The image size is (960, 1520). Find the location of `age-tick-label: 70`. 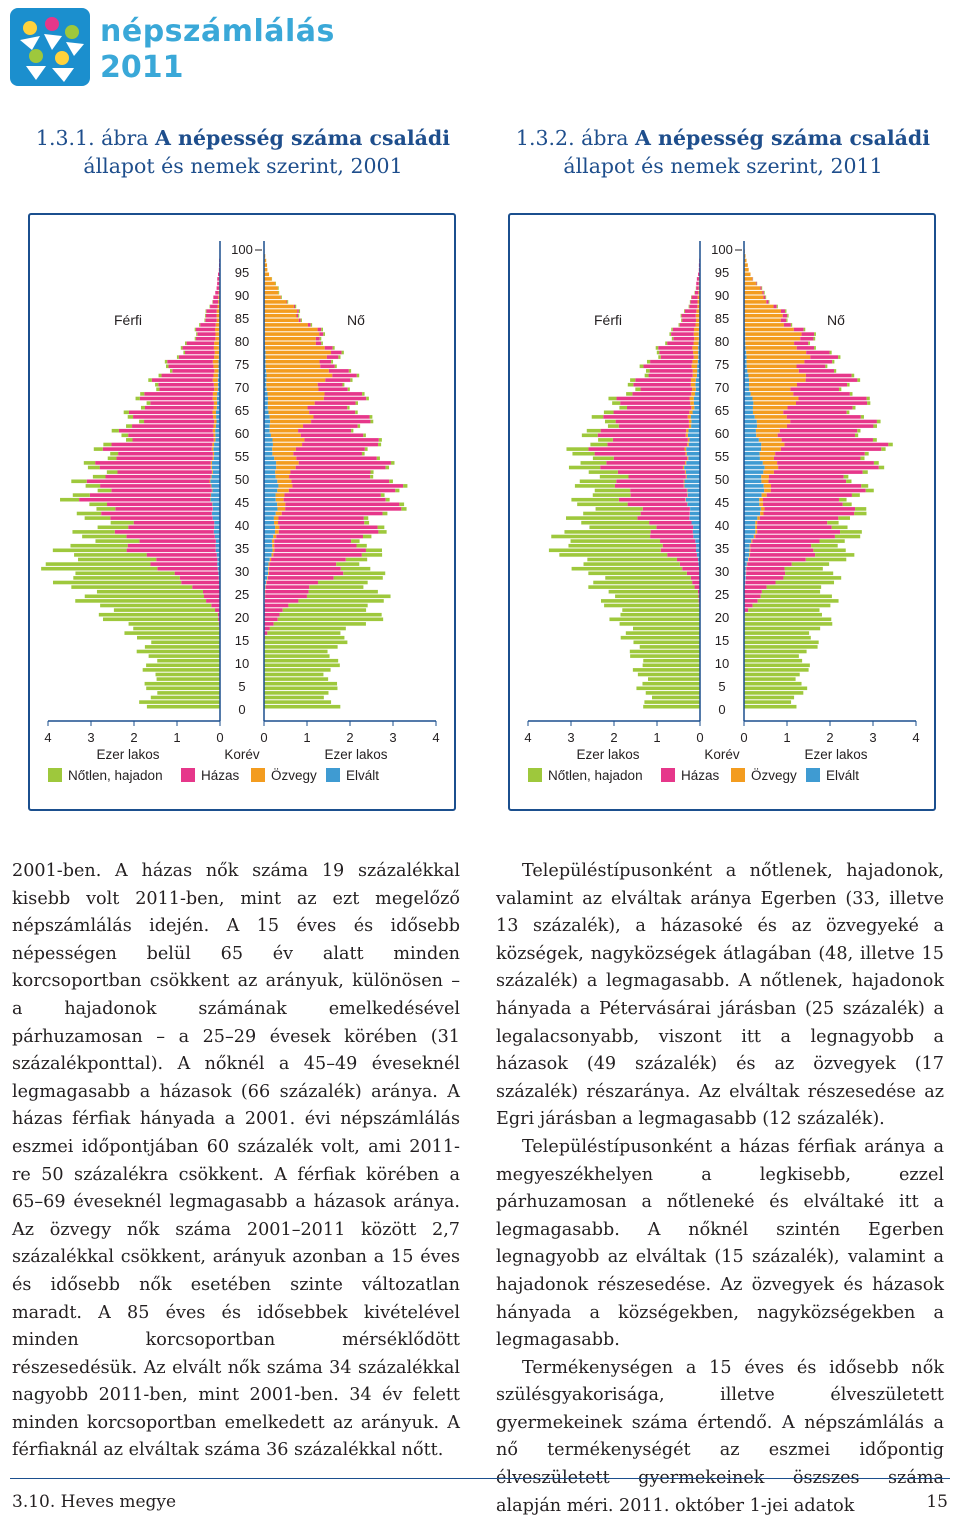

age-tick-label: 70 is located at coordinates (242, 387).